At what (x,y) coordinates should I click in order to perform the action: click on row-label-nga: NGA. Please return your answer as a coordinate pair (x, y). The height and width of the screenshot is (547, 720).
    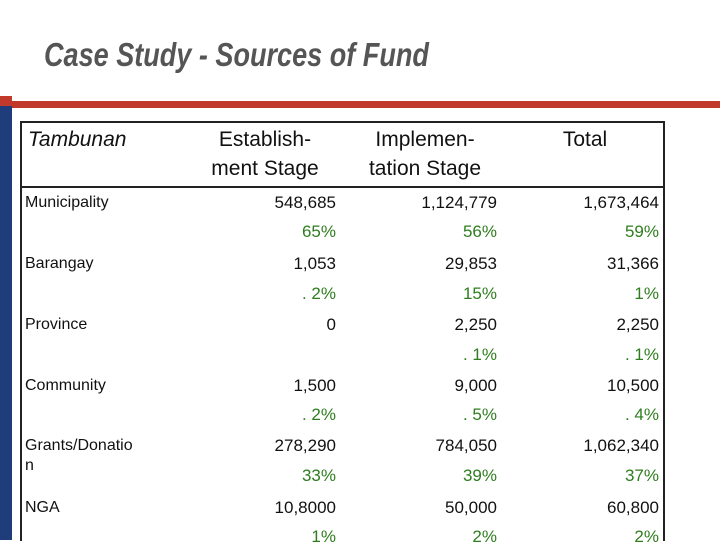
    Looking at the image, I should click on (42, 507).